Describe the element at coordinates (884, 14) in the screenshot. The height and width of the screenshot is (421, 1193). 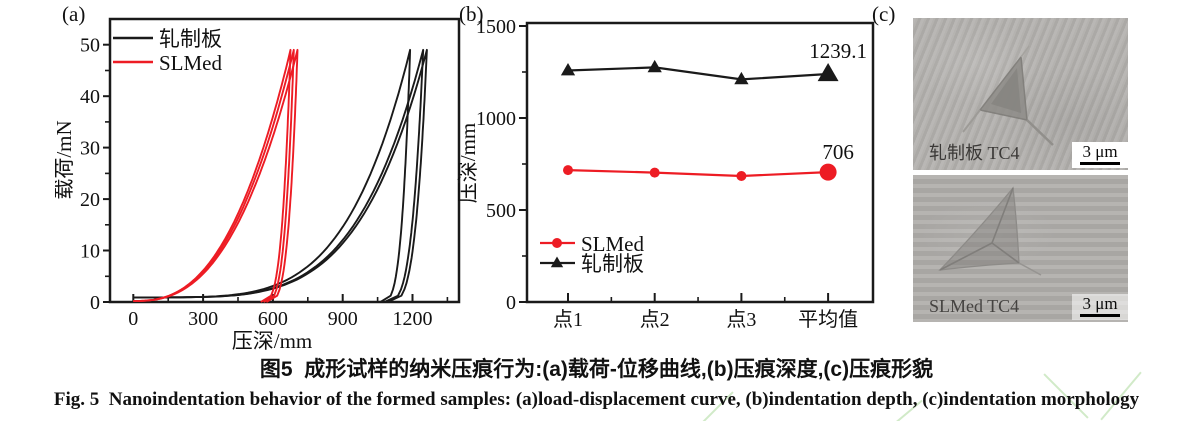
I see `panel-c-tag: (c)` at that location.